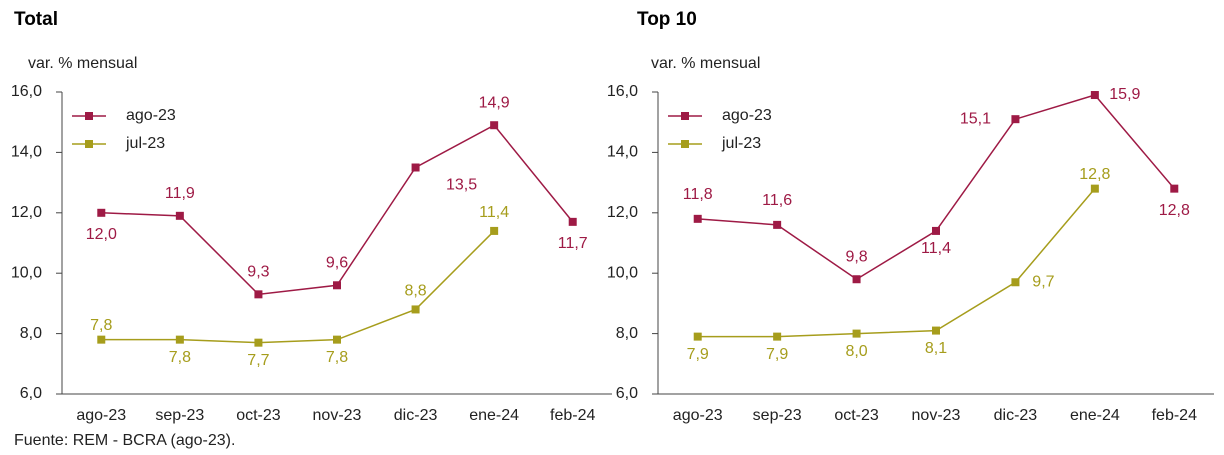 This screenshot has width=1224, height=455. I want to click on data-label: 7,7, so click(258, 360).